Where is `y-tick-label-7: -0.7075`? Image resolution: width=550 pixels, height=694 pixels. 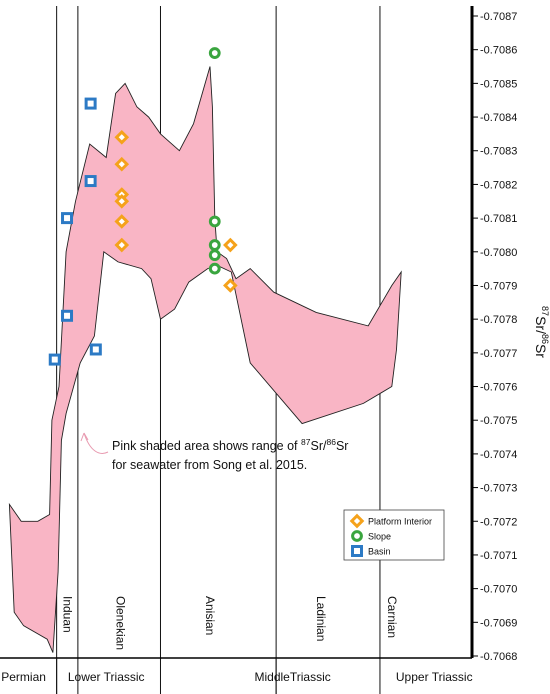 y-tick-label-7: -0.7075 is located at coordinates (498, 421).